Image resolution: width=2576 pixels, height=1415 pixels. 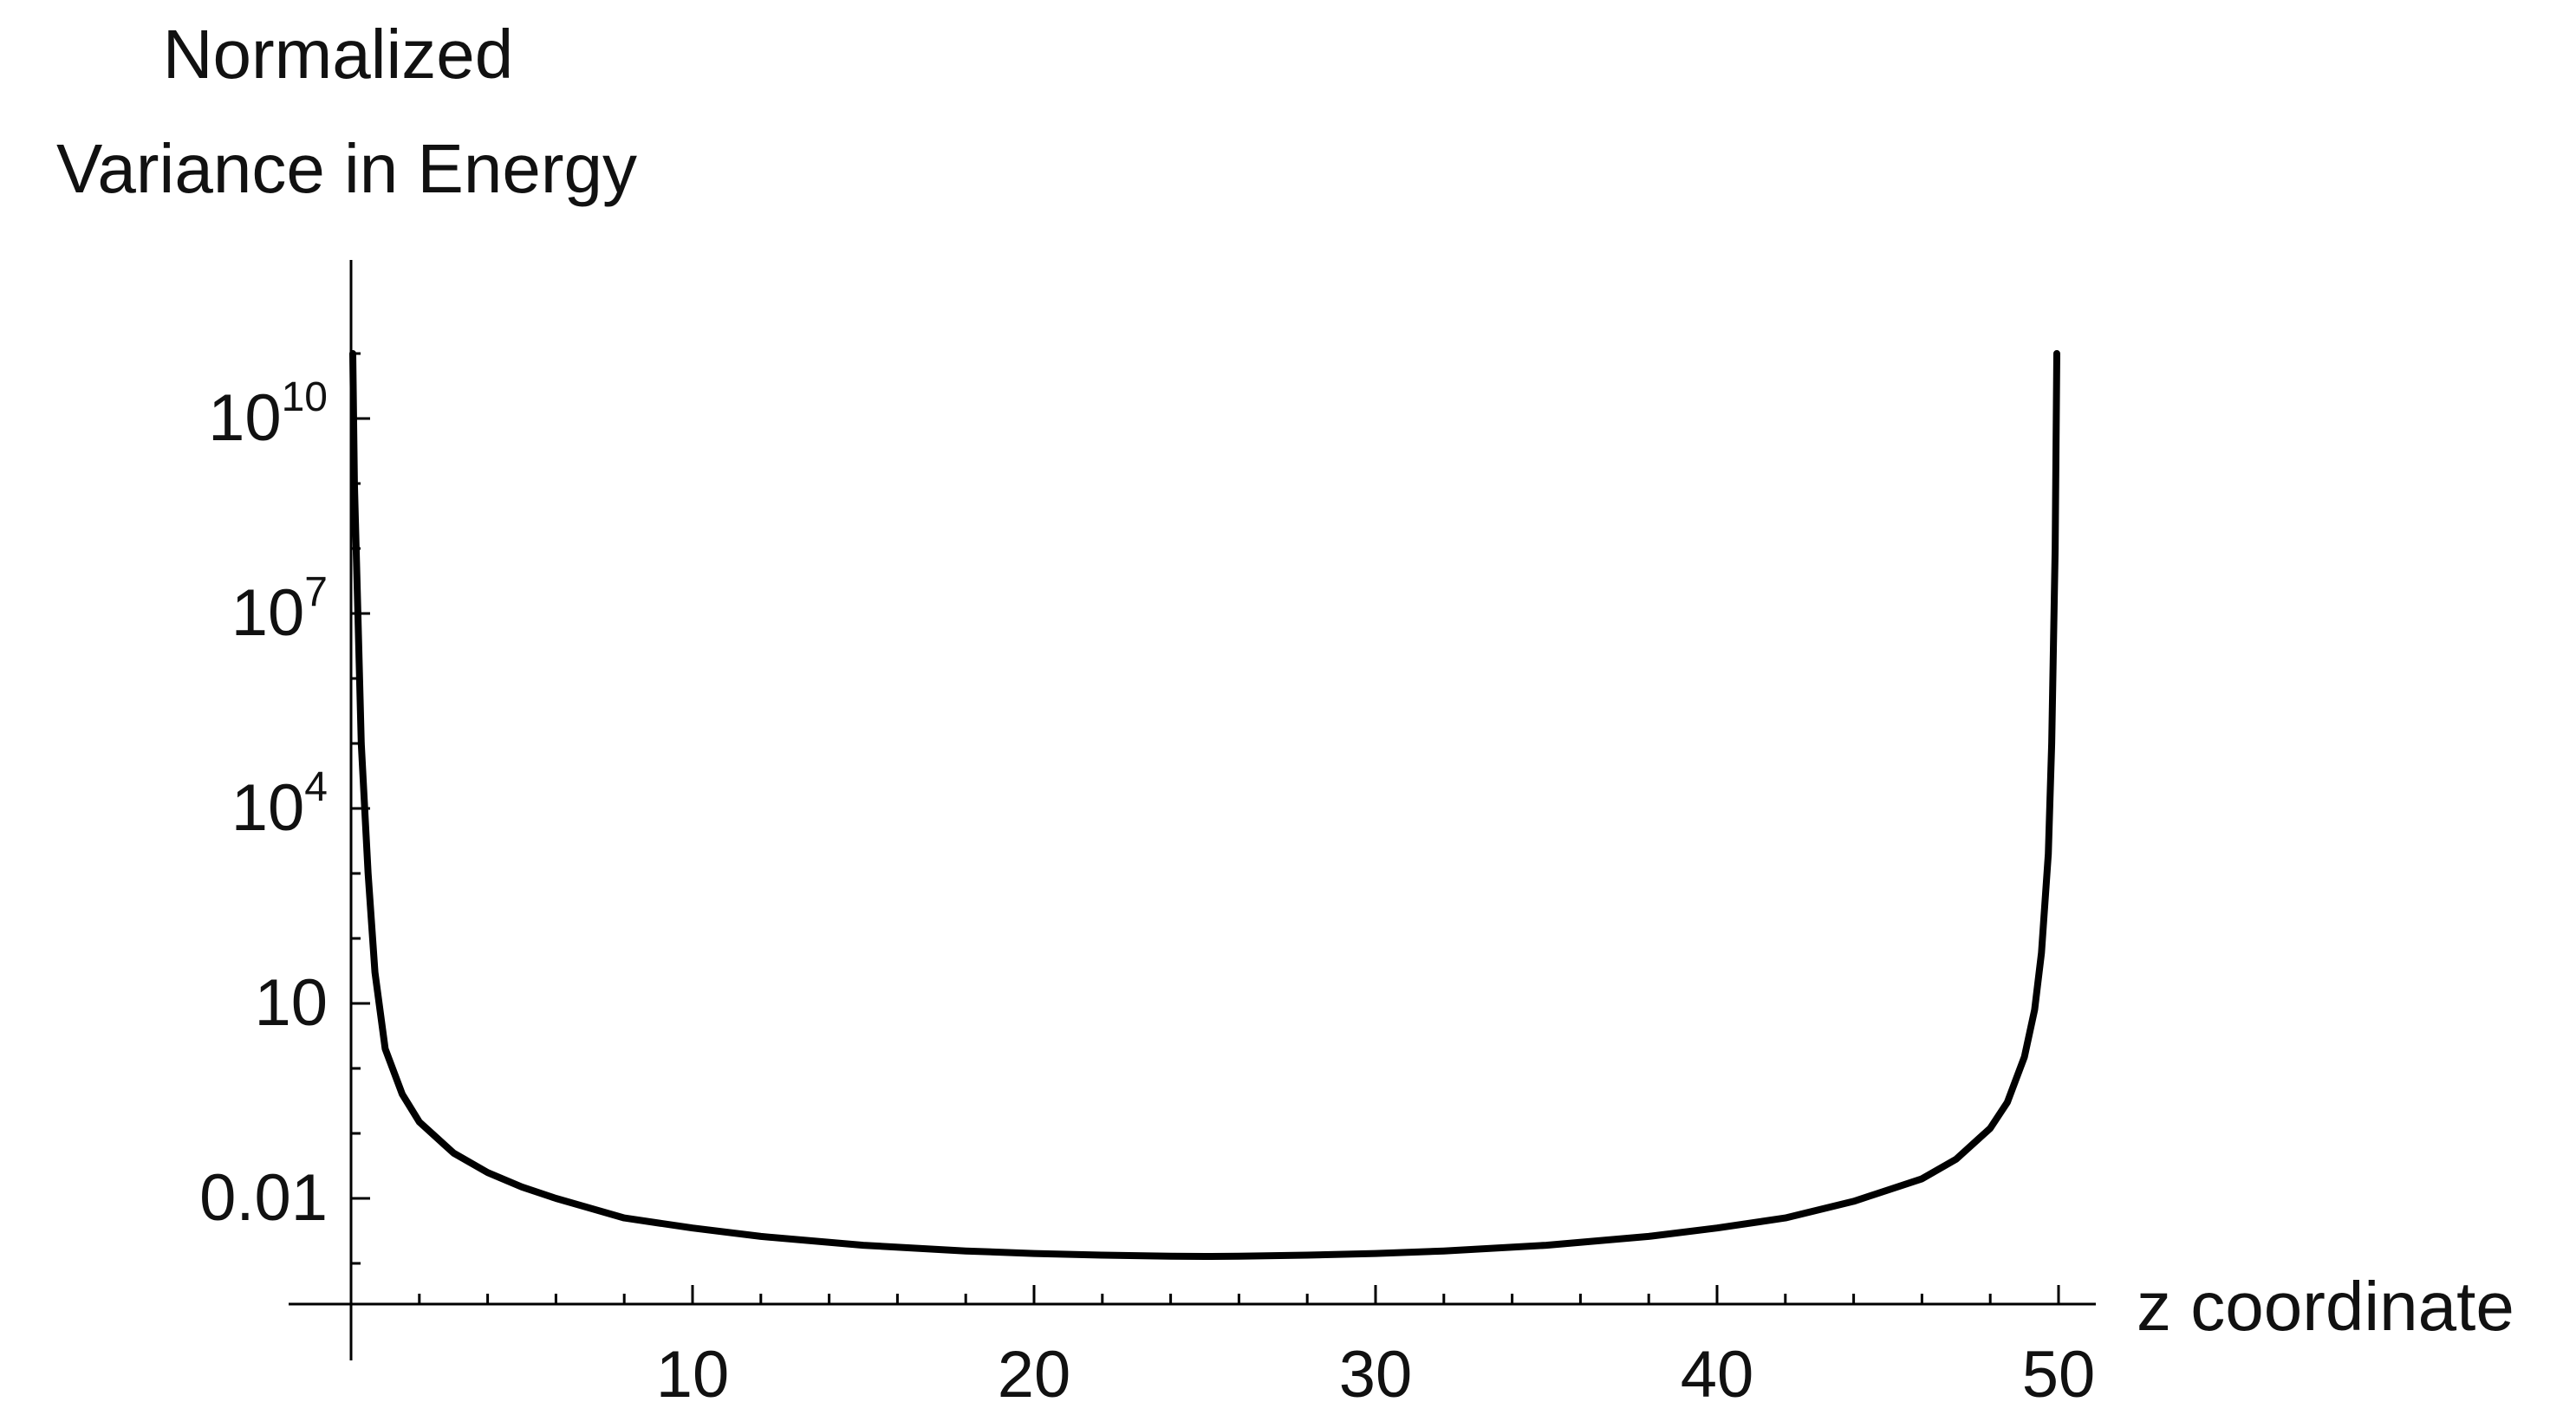 I want to click on y-axis-title: Normalized Variance in Energy, so click(x=346, y=112).